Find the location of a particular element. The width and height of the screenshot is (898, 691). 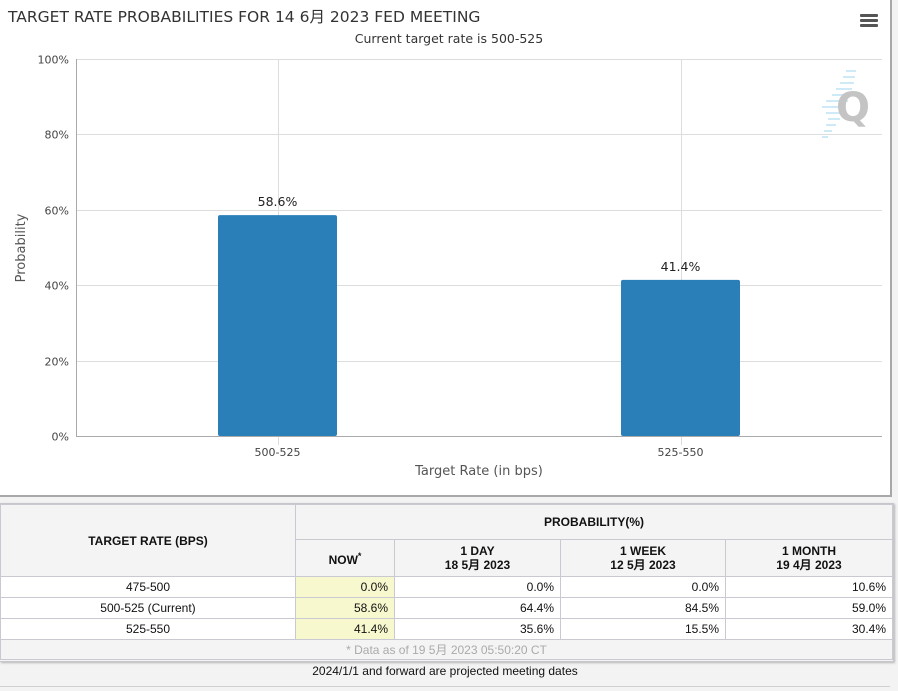

column-header-1-month: 1 MONTH 19 4月 2023 is located at coordinates (809, 558).